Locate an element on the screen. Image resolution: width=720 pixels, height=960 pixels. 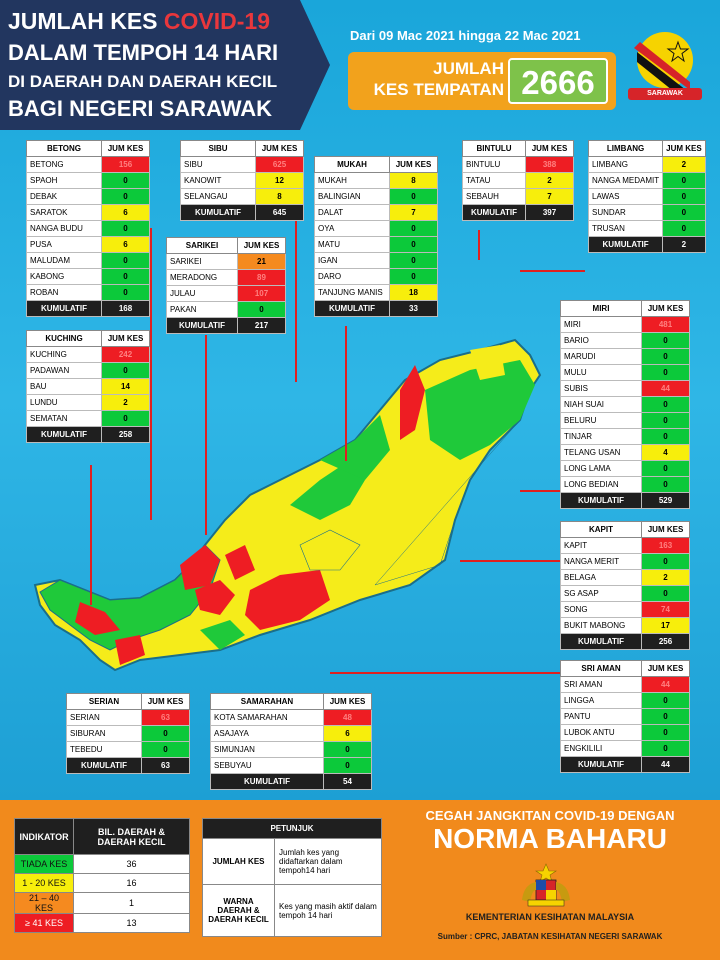
logo-label: SARAWAK is located at coordinates (665, 94).